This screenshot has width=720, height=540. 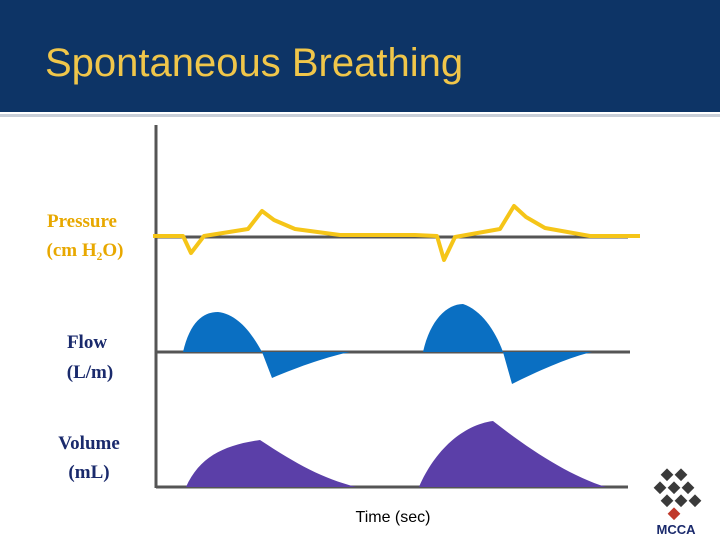 I want to click on trace-label: Volume, so click(x=89, y=443).